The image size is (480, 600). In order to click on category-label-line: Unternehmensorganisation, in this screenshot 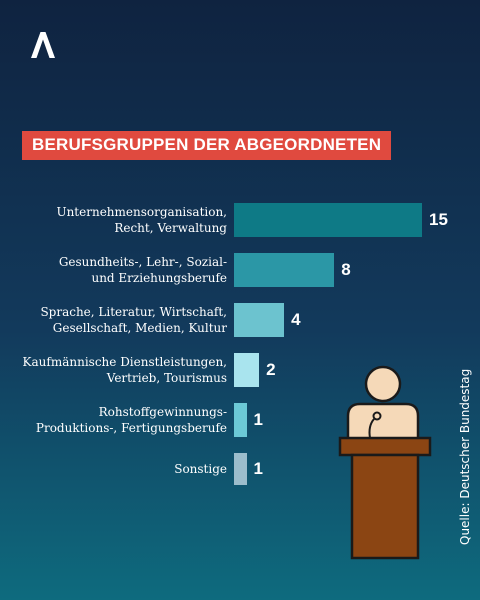, I will do `click(117, 212)`.